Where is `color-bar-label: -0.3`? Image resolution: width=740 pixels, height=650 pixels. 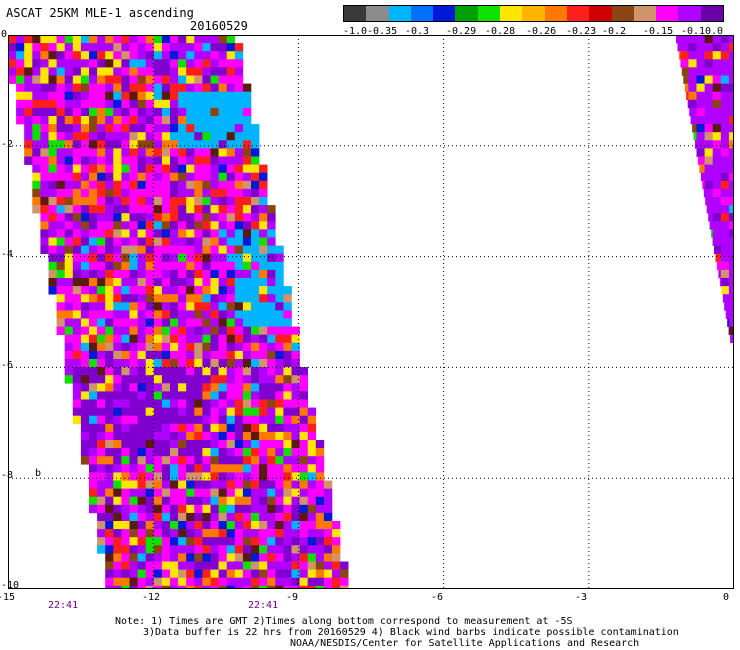
color-bar-label: -0.3 is located at coordinates (417, 31).